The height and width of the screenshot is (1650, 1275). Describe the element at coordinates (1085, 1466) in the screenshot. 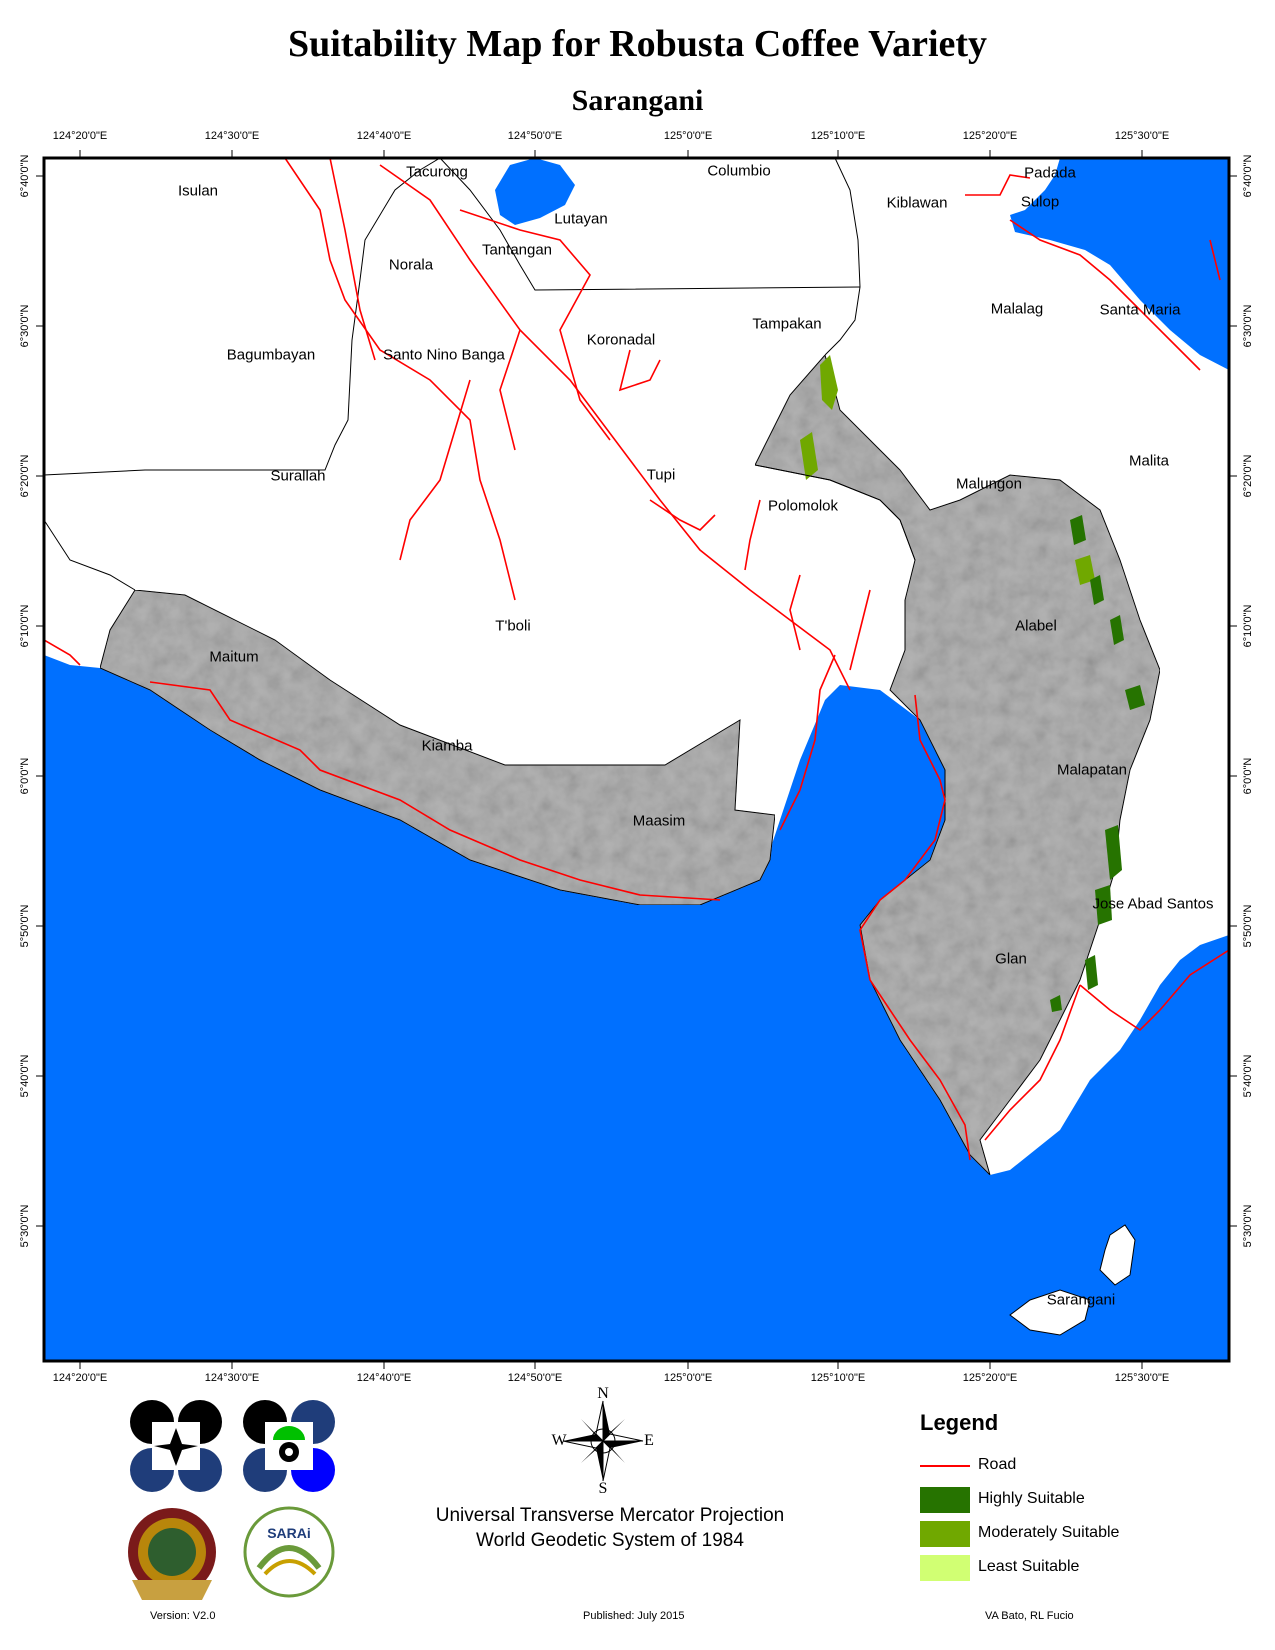

I see `legend-item-road: Road` at that location.